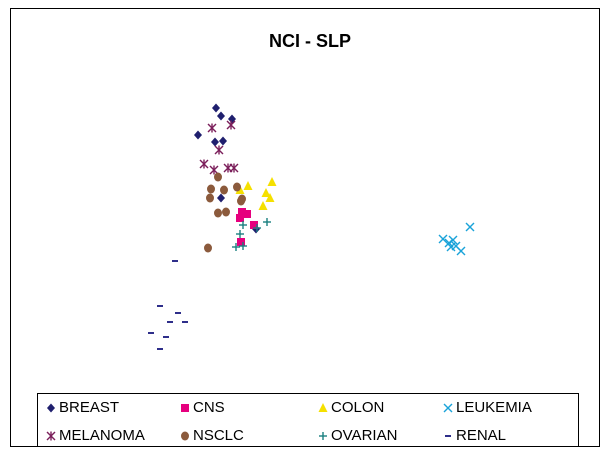 Image resolution: width=611 pixels, height=455 pixels. What do you see at coordinates (102, 435) in the screenshot?
I see `legend-label: MELANOMA` at bounding box center [102, 435].